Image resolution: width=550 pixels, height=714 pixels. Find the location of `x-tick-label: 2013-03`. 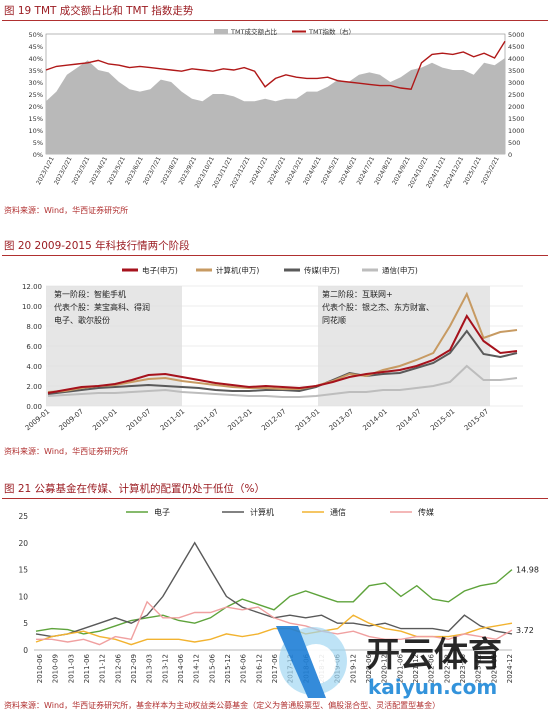

x-tick-label: 2013-03 is located at coordinates (150, 668).